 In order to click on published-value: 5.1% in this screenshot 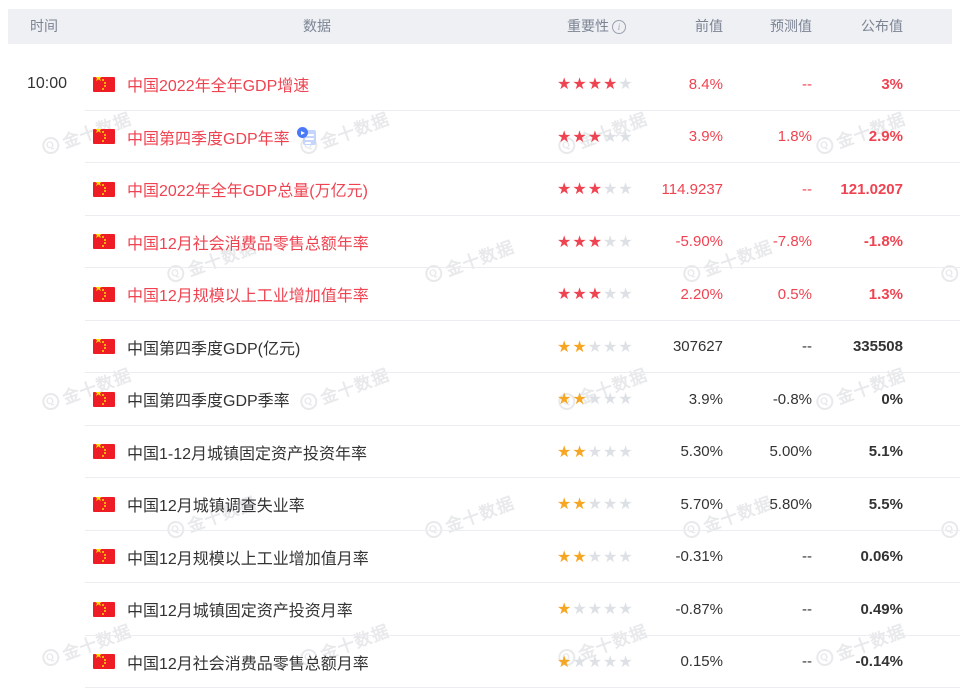, I will do `click(885, 452)`.